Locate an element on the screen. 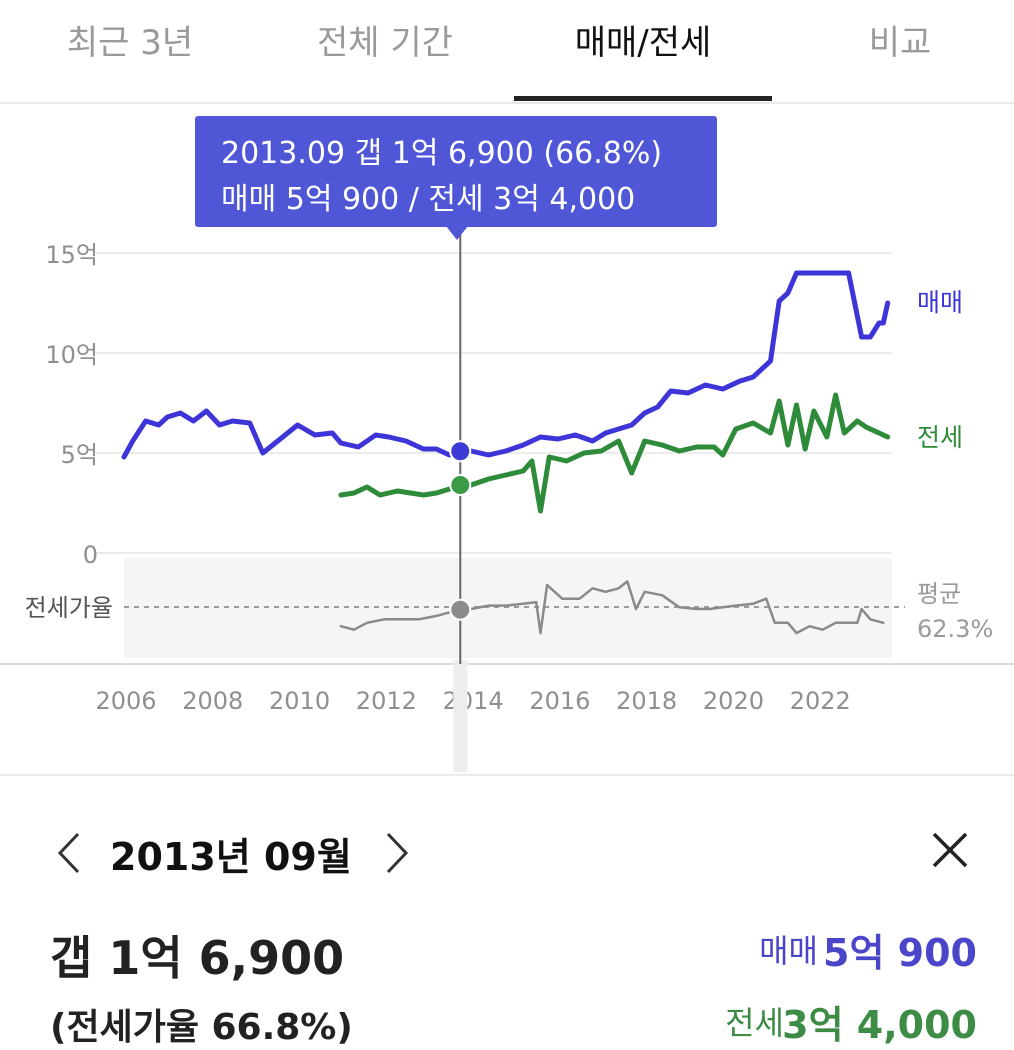 The width and height of the screenshot is (1014, 1050). jeonse-marker is located at coordinates (460, 485).